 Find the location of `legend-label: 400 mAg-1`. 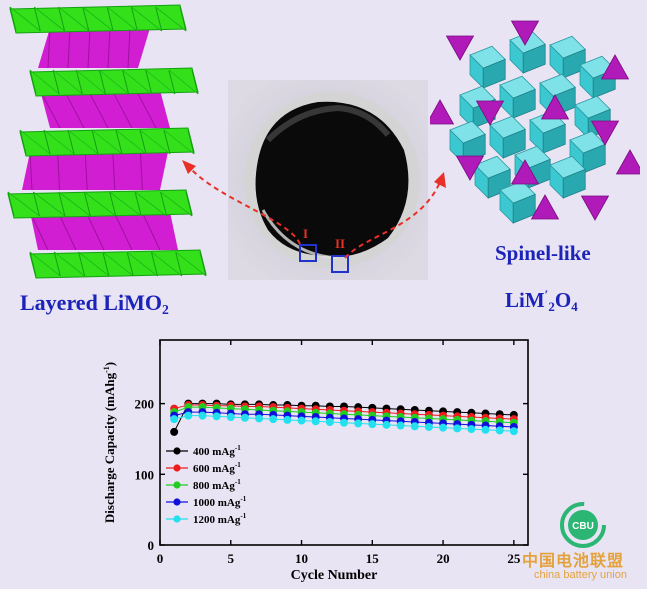

legend-label: 400 mAg-1 is located at coordinates (217, 451).